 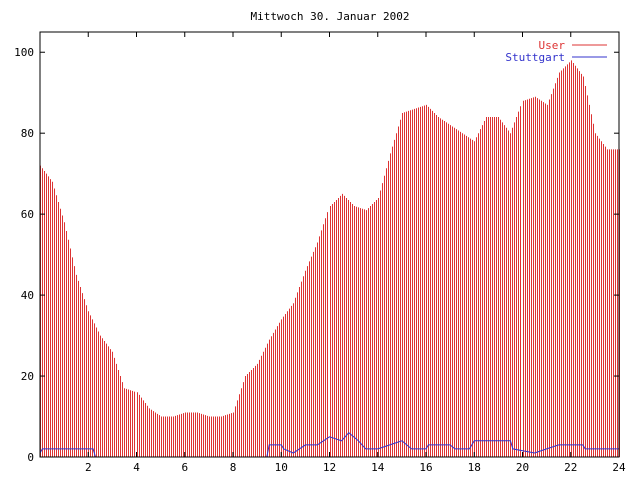 I want to click on y-tick-label: 20, so click(x=27, y=376).